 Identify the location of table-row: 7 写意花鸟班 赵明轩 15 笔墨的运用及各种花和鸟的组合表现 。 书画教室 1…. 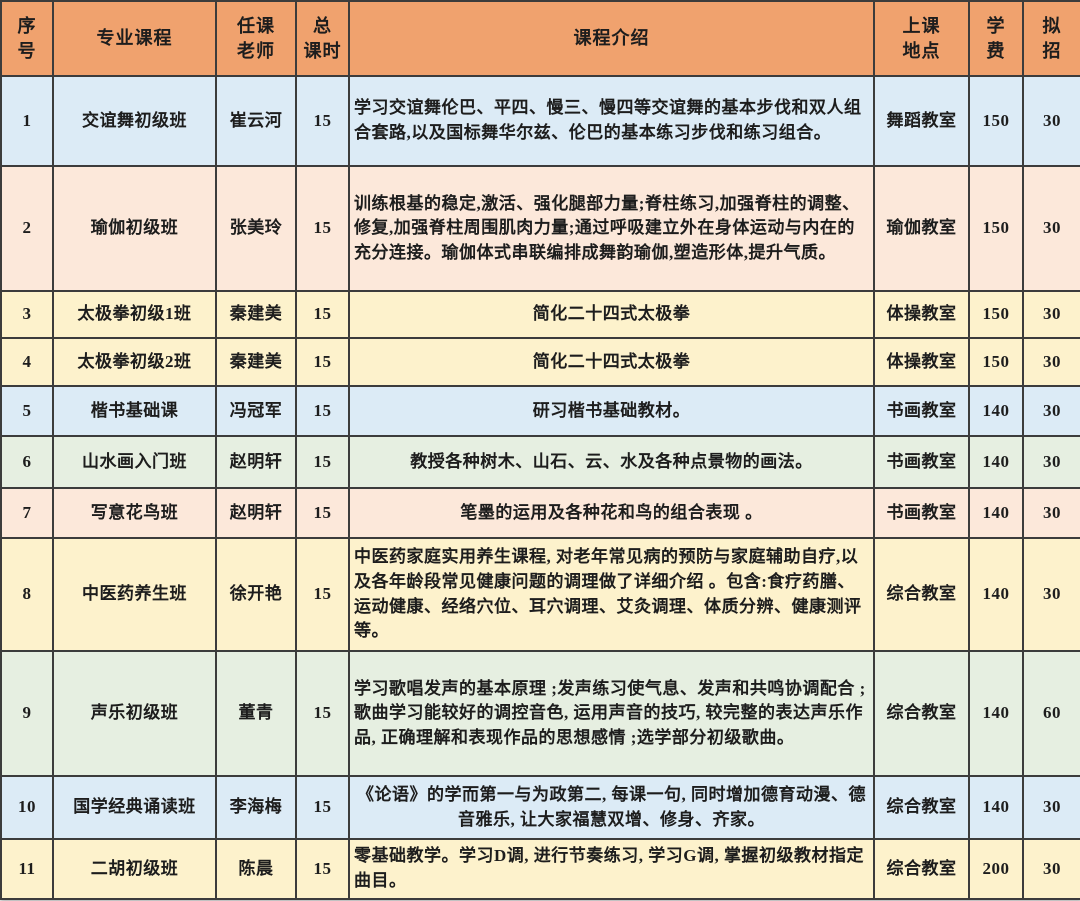
(540, 513).